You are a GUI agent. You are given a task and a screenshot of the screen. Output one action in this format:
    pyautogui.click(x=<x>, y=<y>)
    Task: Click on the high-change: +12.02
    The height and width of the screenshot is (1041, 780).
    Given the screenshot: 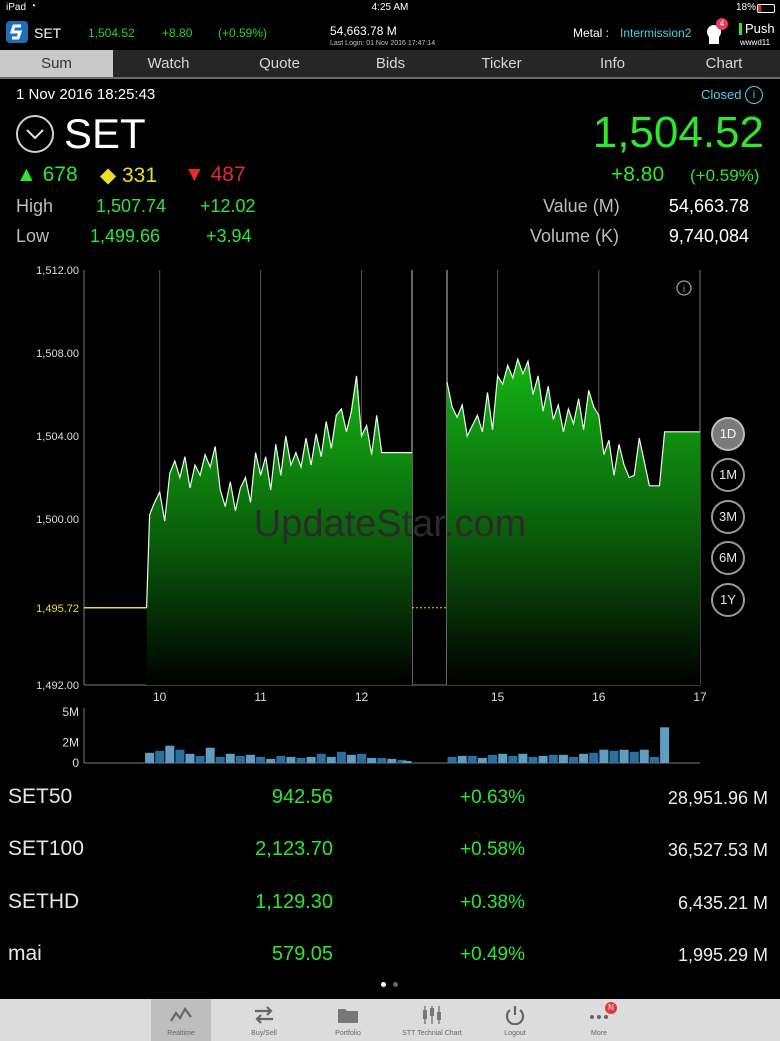 What is the action you would take?
    pyautogui.click(x=228, y=206)
    